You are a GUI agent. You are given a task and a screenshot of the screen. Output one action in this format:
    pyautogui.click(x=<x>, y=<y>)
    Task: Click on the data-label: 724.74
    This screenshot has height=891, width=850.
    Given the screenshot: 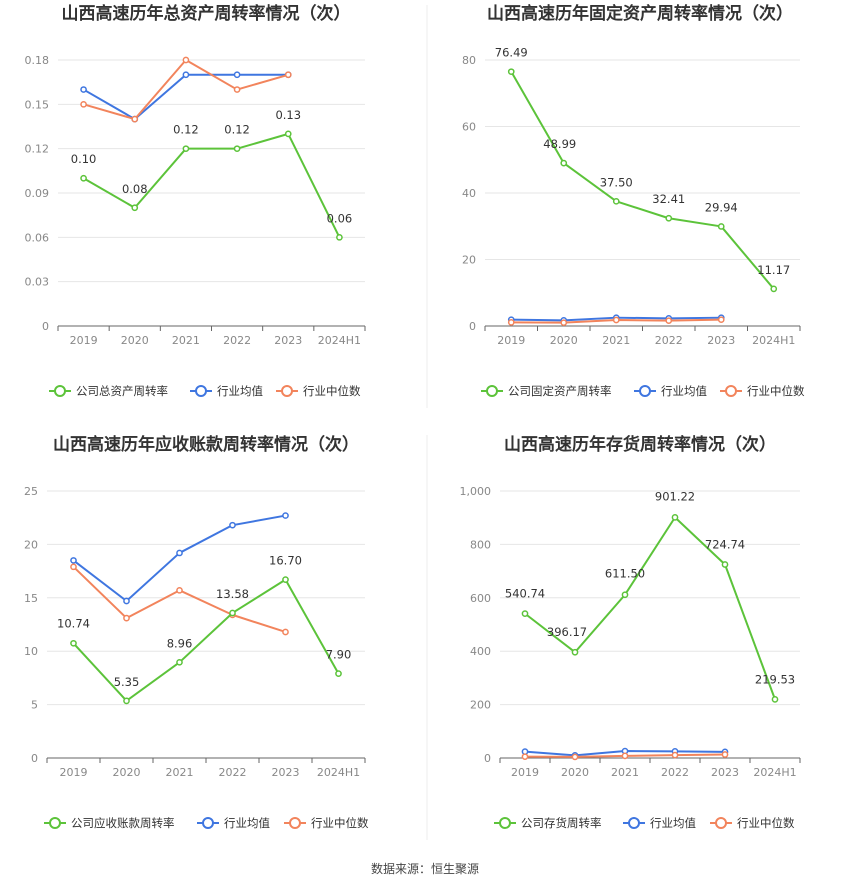 What is the action you would take?
    pyautogui.click(x=725, y=544)
    